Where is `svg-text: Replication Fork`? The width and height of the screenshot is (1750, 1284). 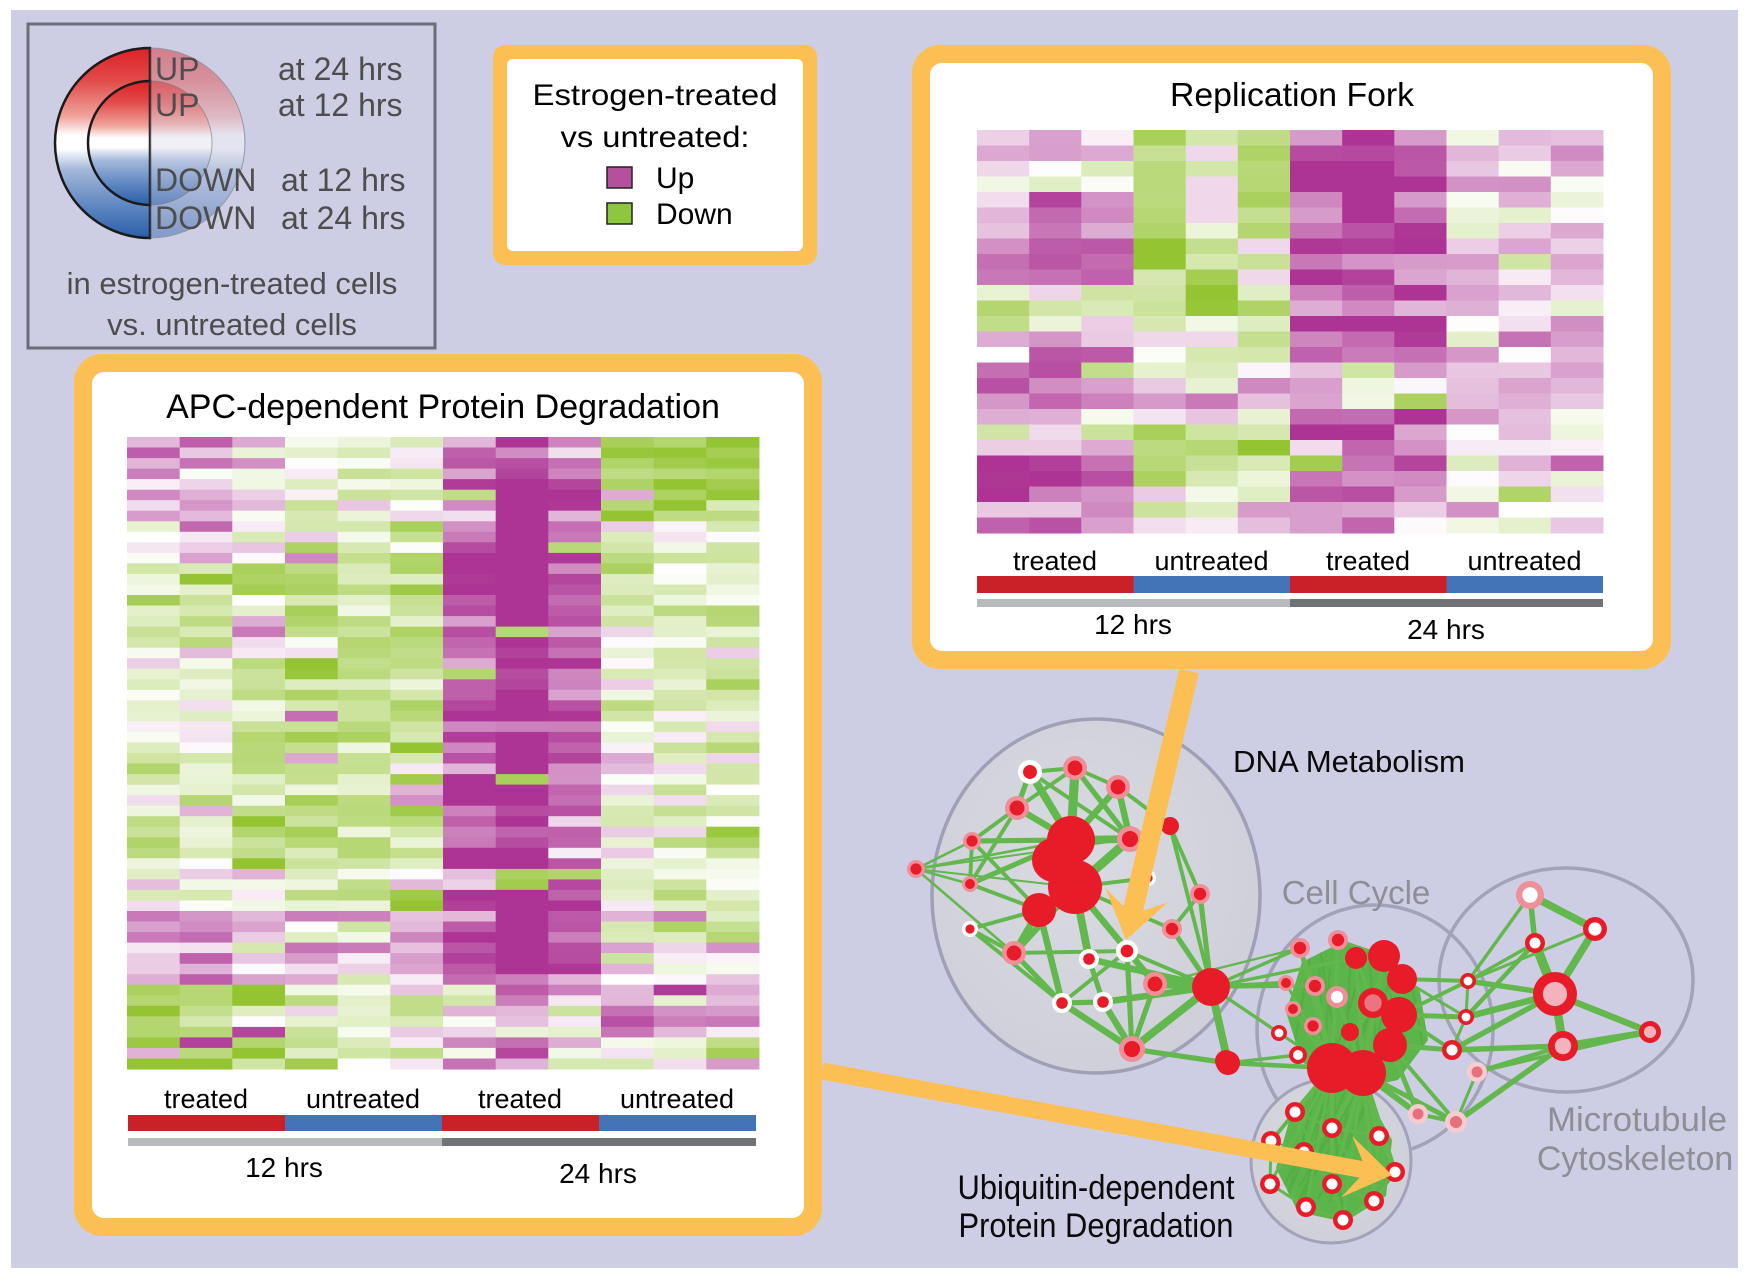
svg-text: Replication Fork is located at coordinates (1292, 94).